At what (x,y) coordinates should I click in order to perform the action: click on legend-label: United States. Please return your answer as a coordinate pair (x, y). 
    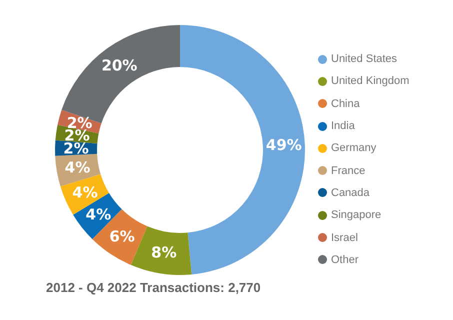
    Looking at the image, I should click on (364, 59).